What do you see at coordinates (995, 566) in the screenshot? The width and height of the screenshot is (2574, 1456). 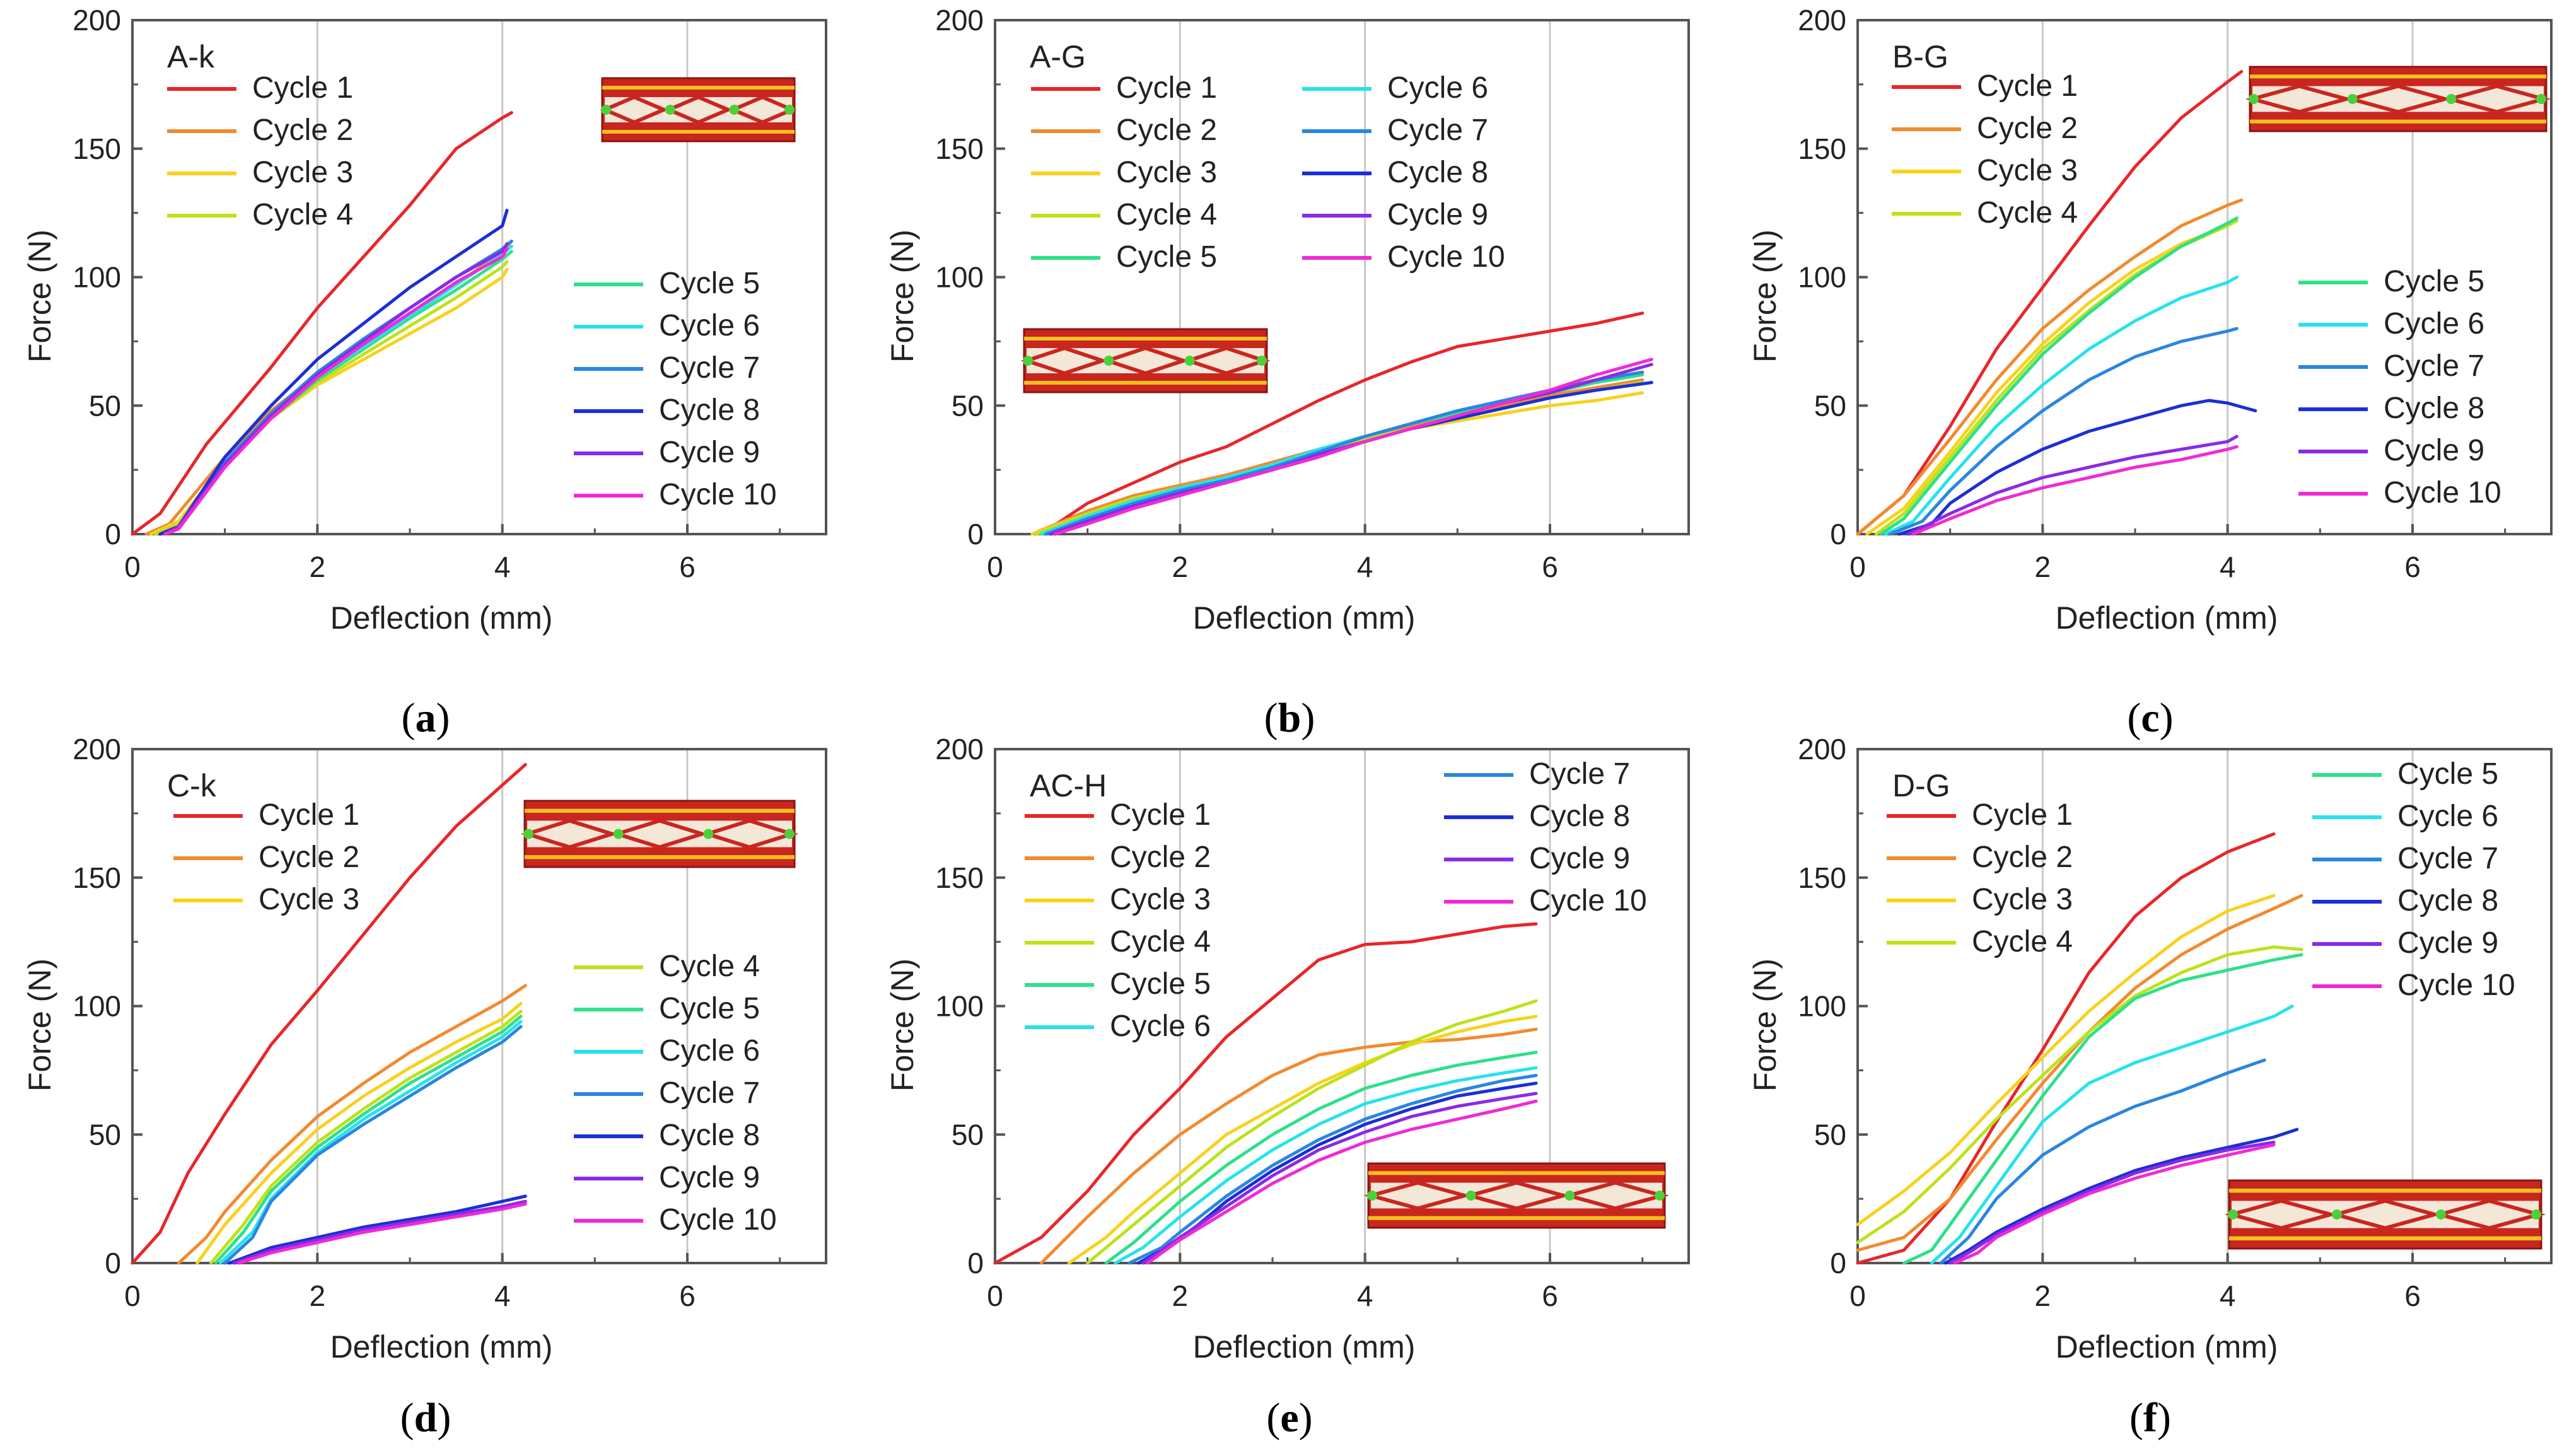 I see `x-tick-label: 0` at bounding box center [995, 566].